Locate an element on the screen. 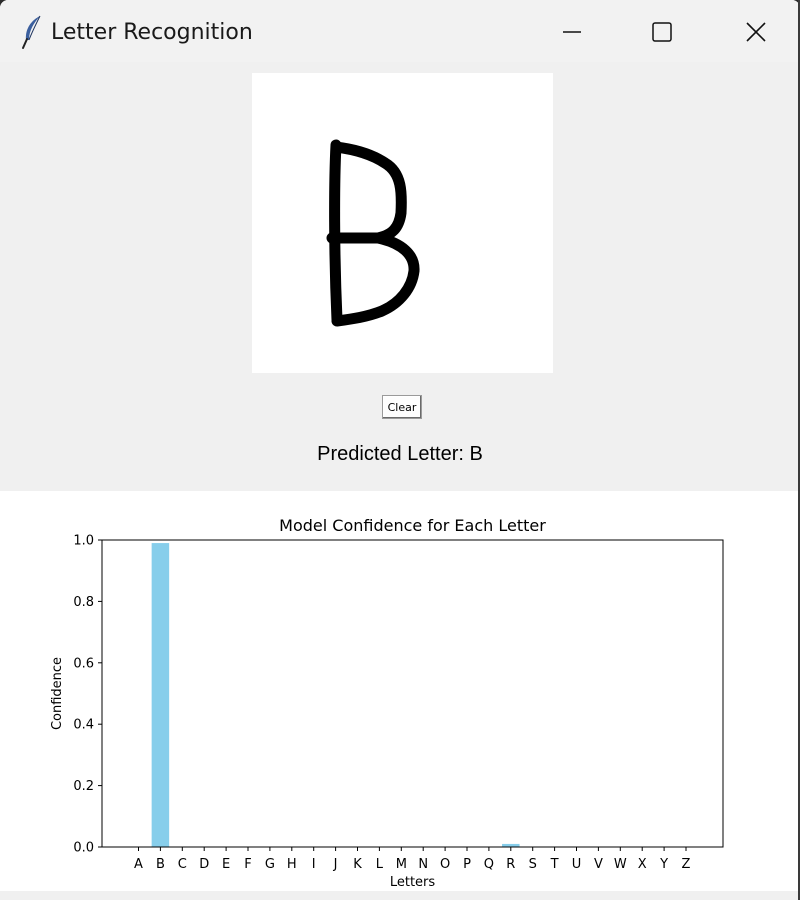  drawn-letter-stroke is located at coordinates (373, 233).